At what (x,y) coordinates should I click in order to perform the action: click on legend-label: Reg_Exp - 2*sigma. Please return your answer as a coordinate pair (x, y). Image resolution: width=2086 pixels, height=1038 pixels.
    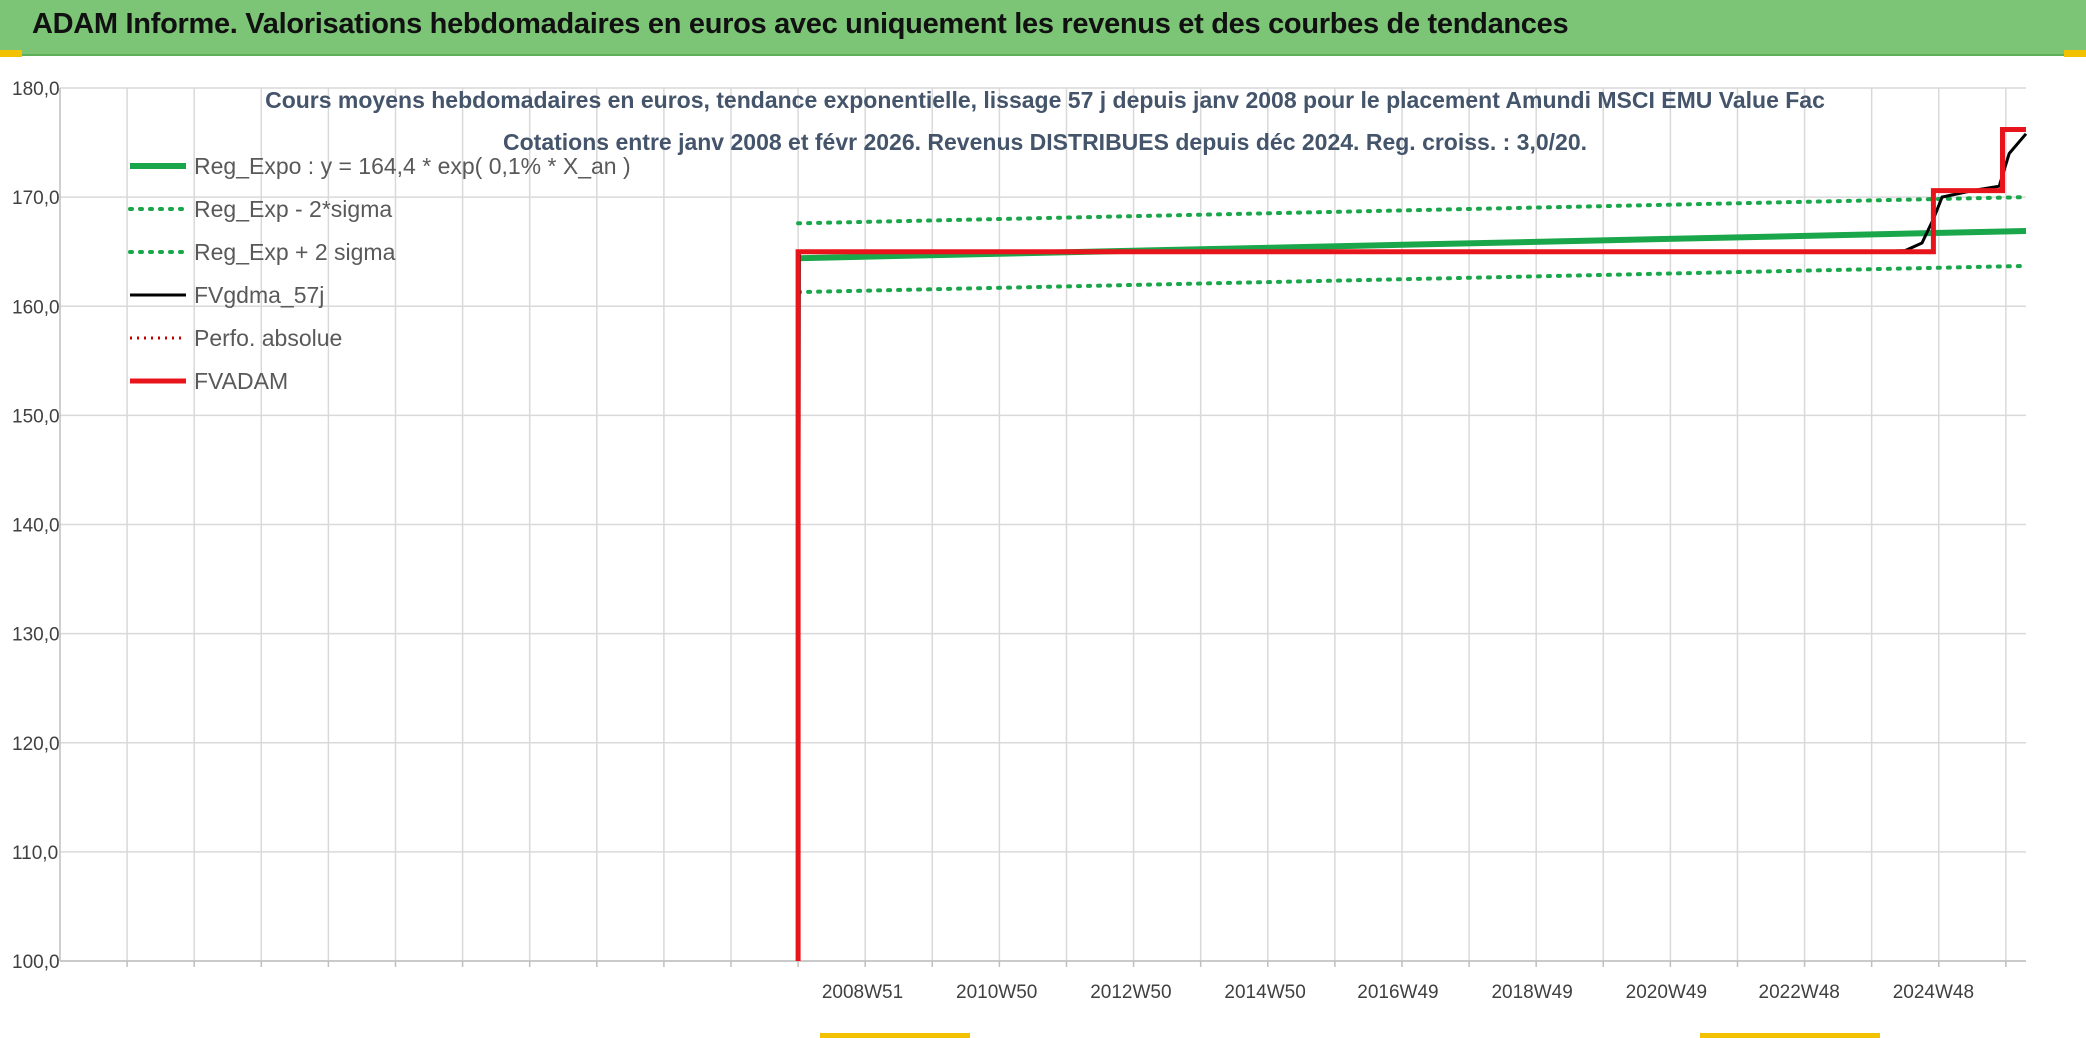
    Looking at the image, I should click on (293, 209).